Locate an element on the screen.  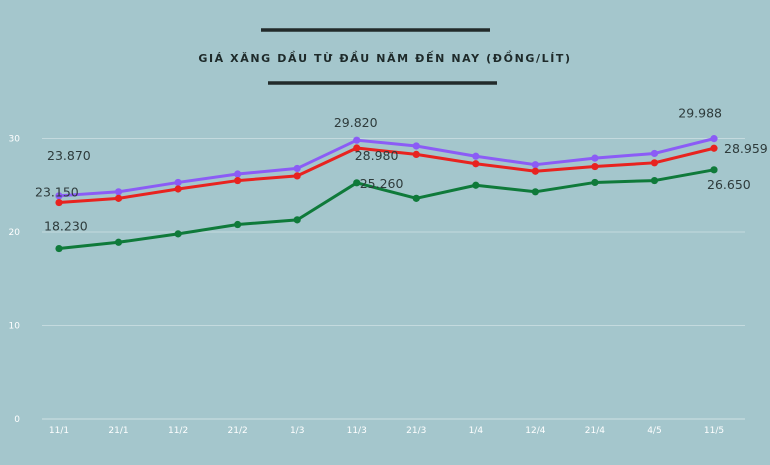
y-tick-label: 10 is located at coordinates (15, 327).